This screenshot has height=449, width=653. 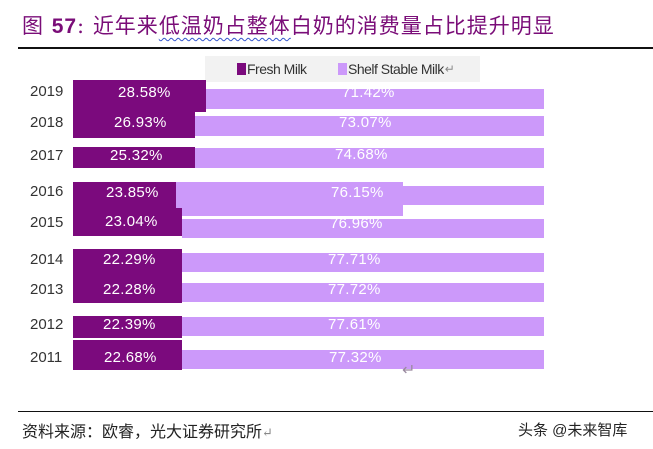 What do you see at coordinates (47, 155) in the screenshot?
I see `y-label-2017: 2017` at bounding box center [47, 155].